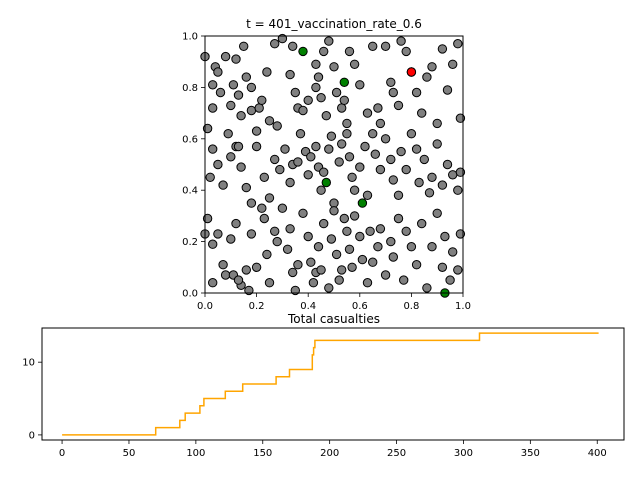 The height and width of the screenshot is (480, 640). Describe the element at coordinates (190, 139) in the screenshot. I see `scatter-y-tick-label: 0.6` at that location.